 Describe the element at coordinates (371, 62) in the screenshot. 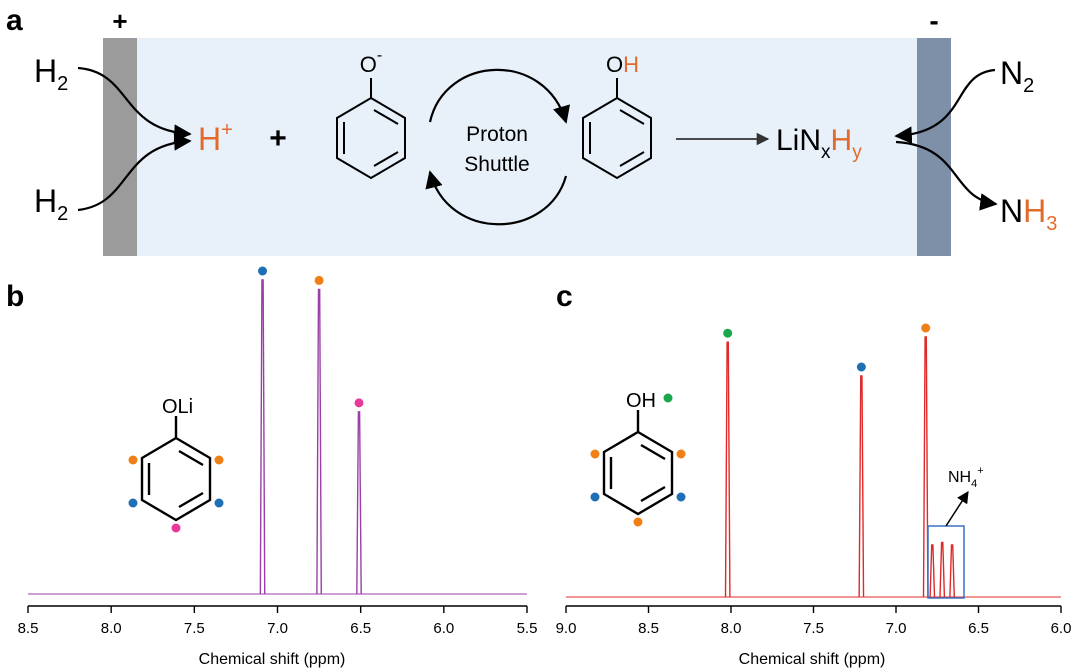

I see `phenoxide-oxygen-label: O-` at that location.